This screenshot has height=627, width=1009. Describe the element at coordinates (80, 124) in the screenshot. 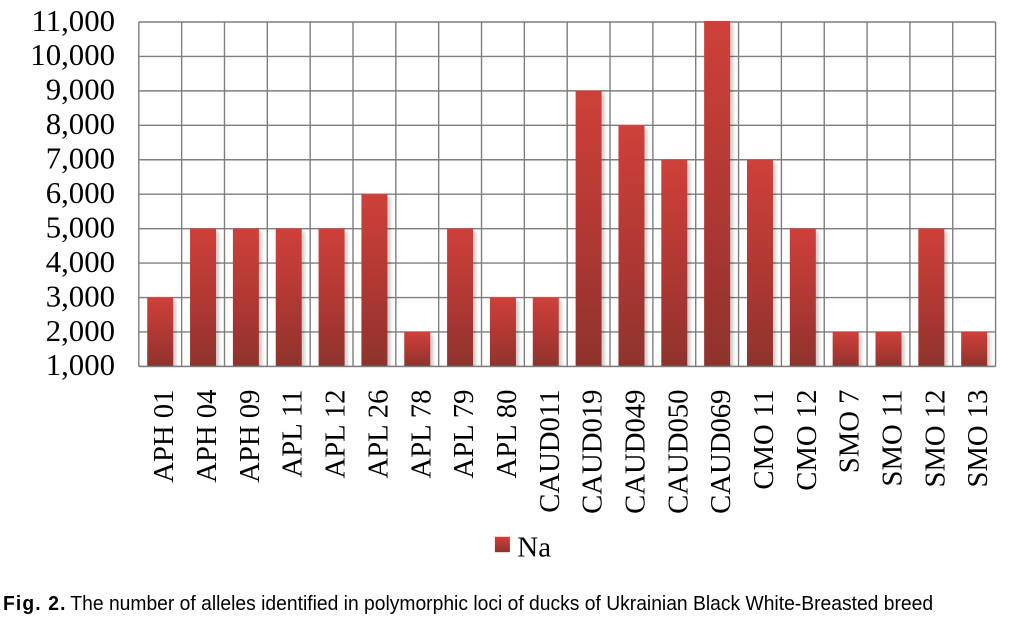

I see `svg-text: 8,000` at that location.